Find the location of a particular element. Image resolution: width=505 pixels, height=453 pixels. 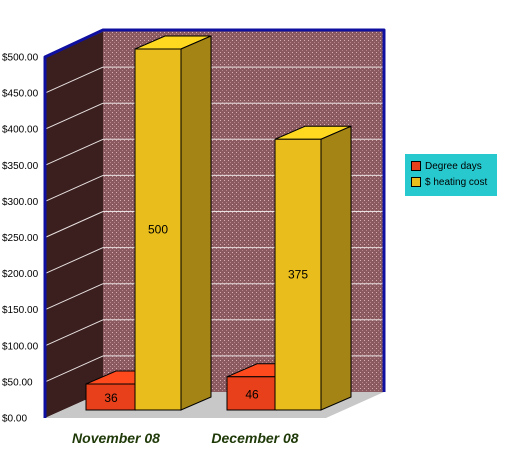

y-tick-label: $450.00 is located at coordinates (20, 94).